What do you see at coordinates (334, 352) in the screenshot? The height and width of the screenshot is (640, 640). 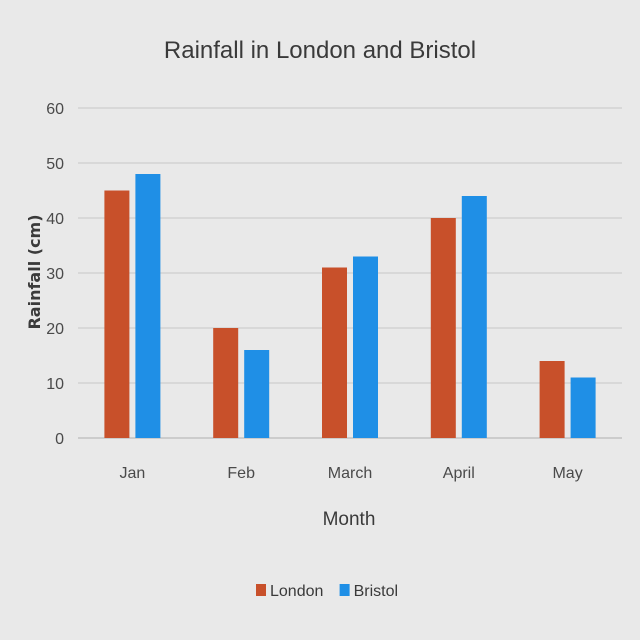 I see `bar-london-march` at bounding box center [334, 352].